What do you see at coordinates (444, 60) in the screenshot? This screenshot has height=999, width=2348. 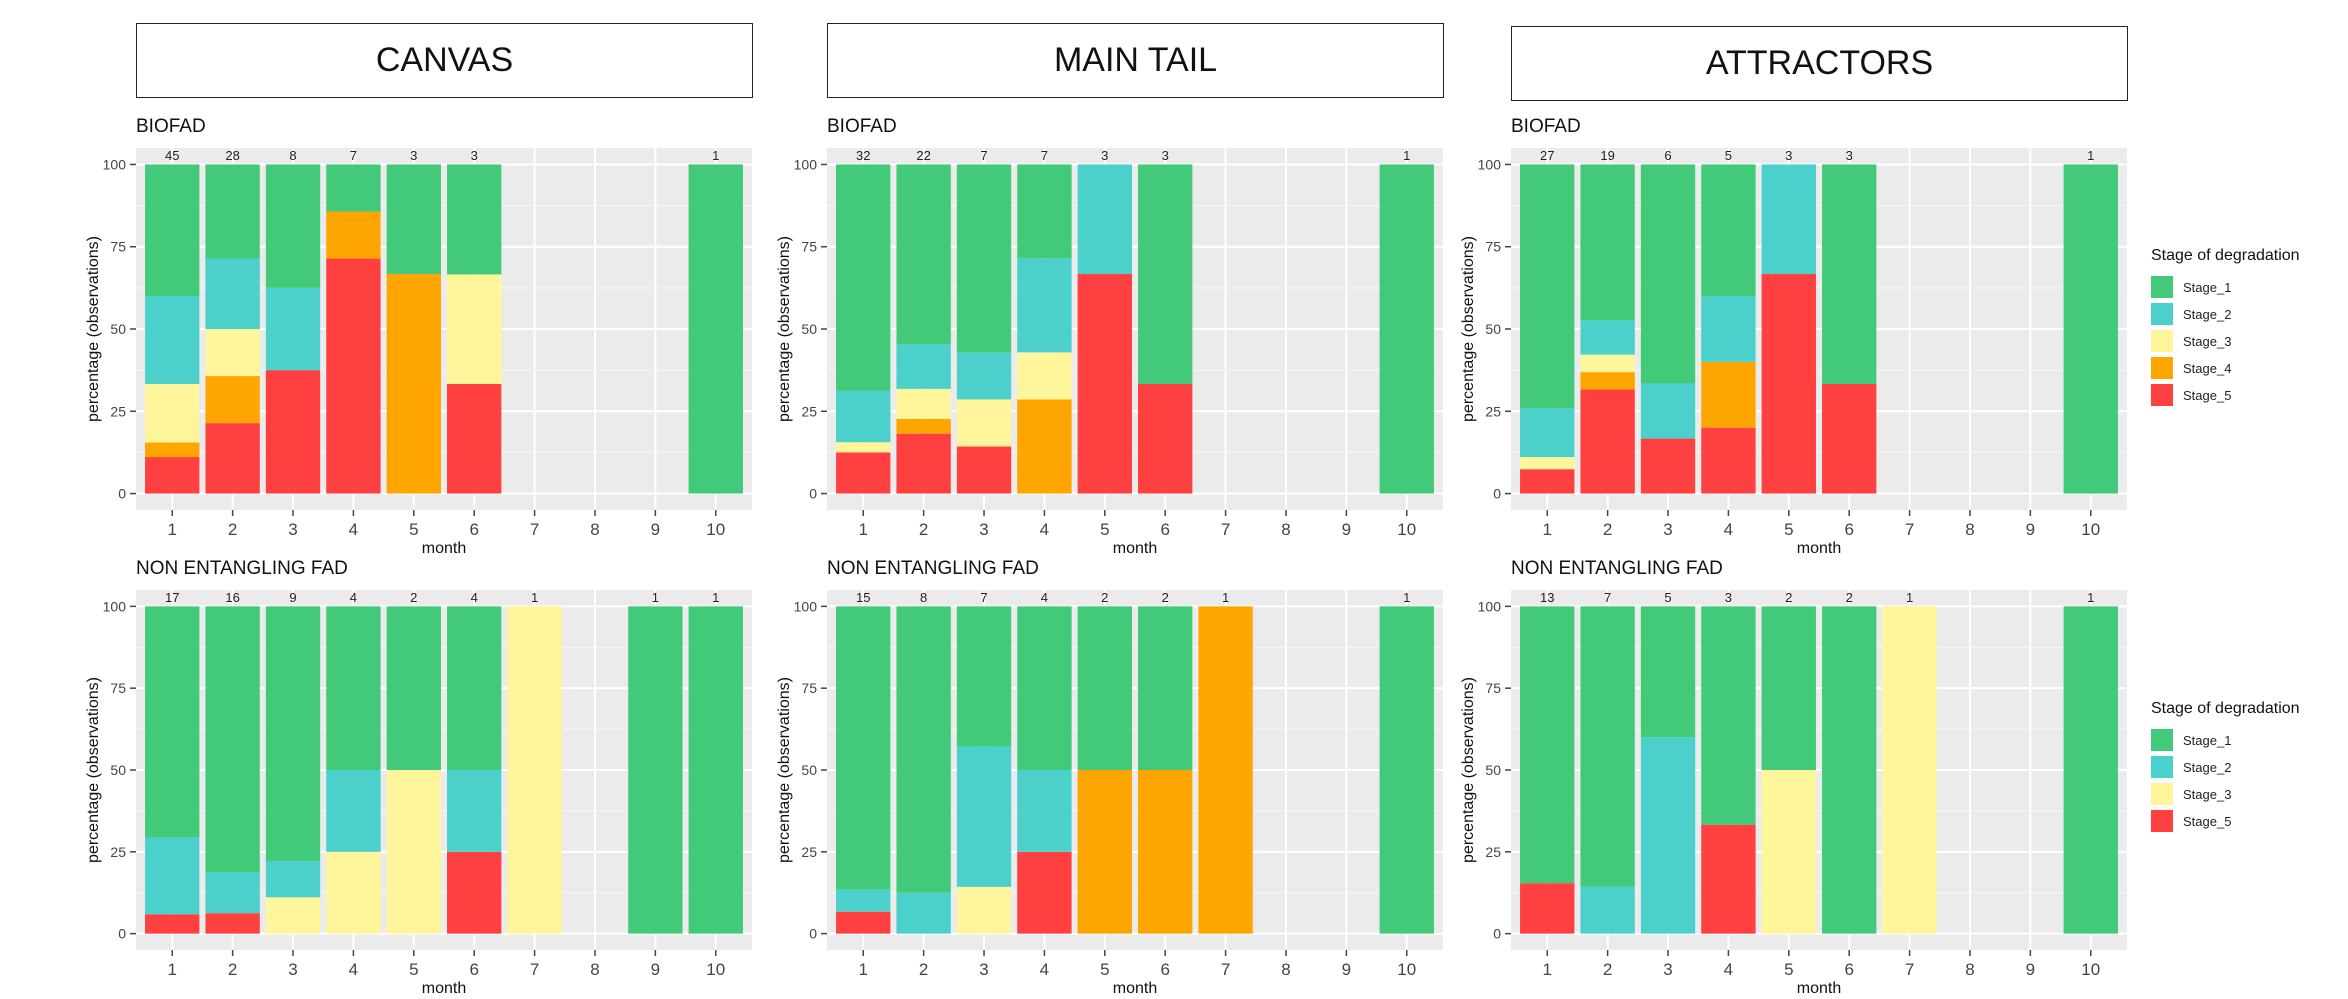 I see `column-header-canvas: CANVAS` at bounding box center [444, 60].